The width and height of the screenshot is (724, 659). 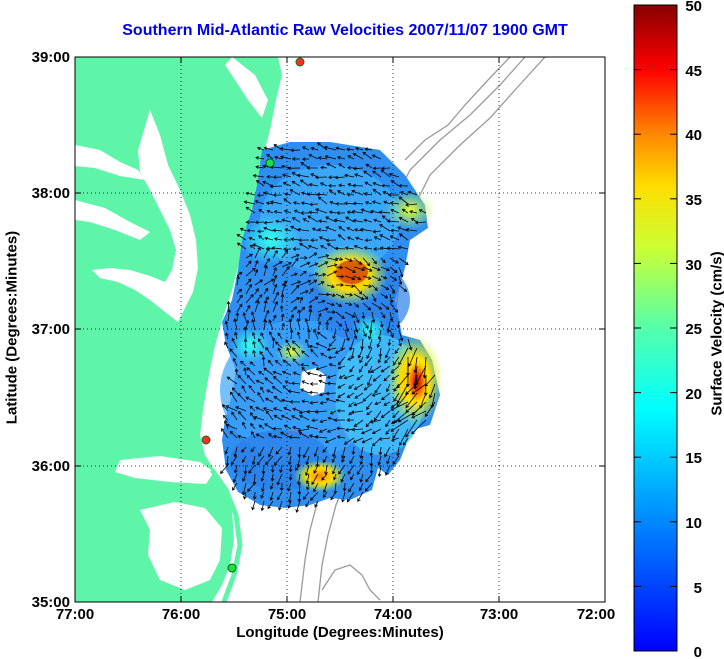 I want to click on x-tick-label: 74:00, so click(x=393, y=614).